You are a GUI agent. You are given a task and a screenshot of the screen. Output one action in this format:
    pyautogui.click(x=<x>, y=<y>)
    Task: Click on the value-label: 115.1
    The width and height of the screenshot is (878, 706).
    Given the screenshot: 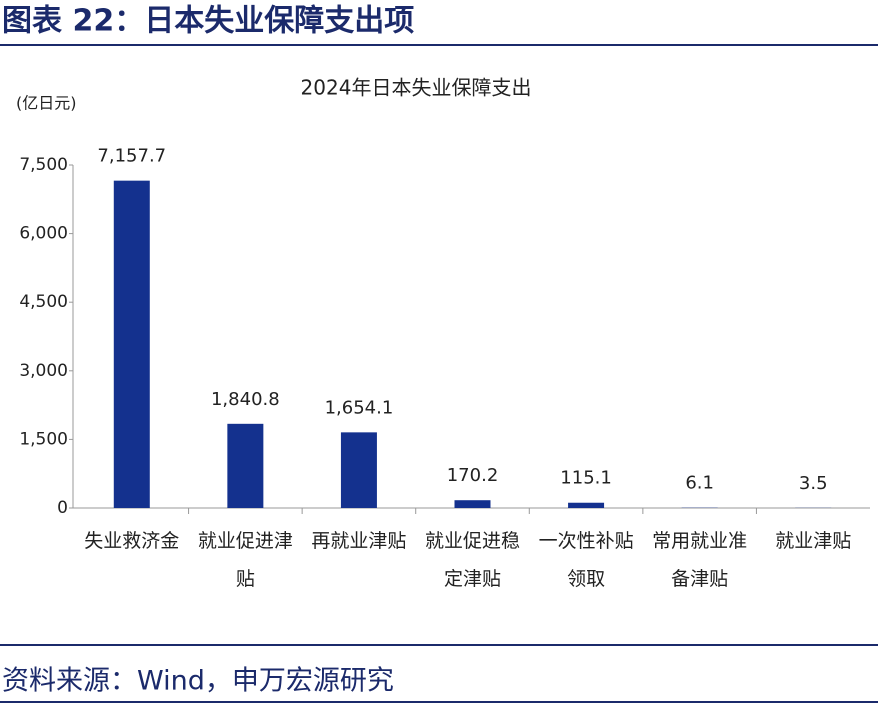 What is the action you would take?
    pyautogui.click(x=586, y=478)
    